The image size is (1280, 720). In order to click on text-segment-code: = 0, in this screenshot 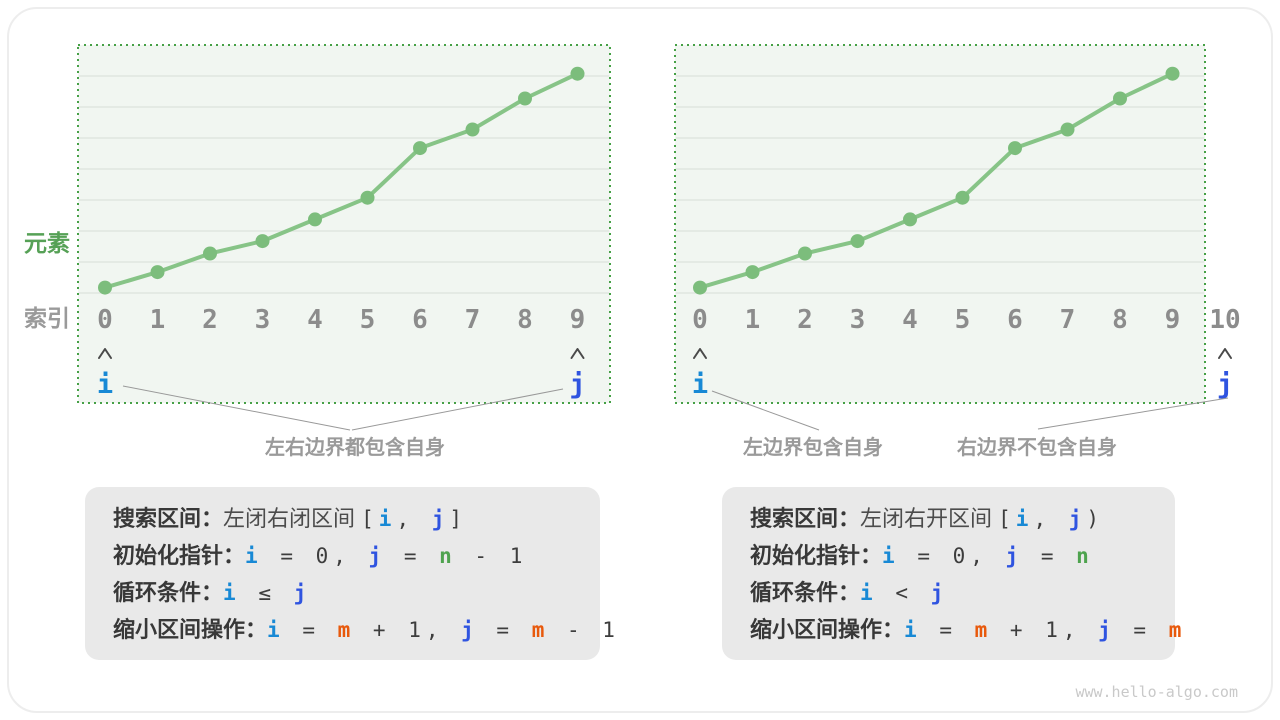, I will do `click(315, 556)`.